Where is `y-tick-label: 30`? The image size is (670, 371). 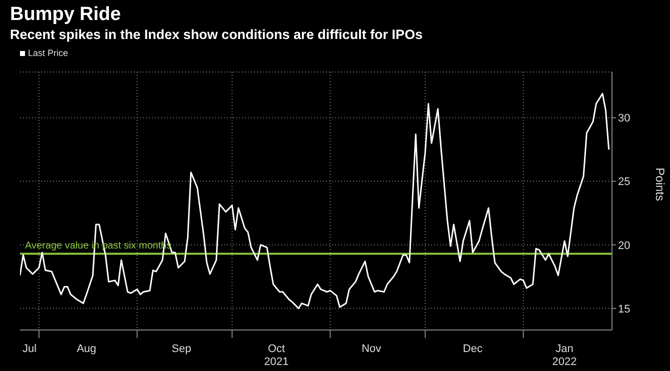 y-tick-label: 30 is located at coordinates (624, 118).